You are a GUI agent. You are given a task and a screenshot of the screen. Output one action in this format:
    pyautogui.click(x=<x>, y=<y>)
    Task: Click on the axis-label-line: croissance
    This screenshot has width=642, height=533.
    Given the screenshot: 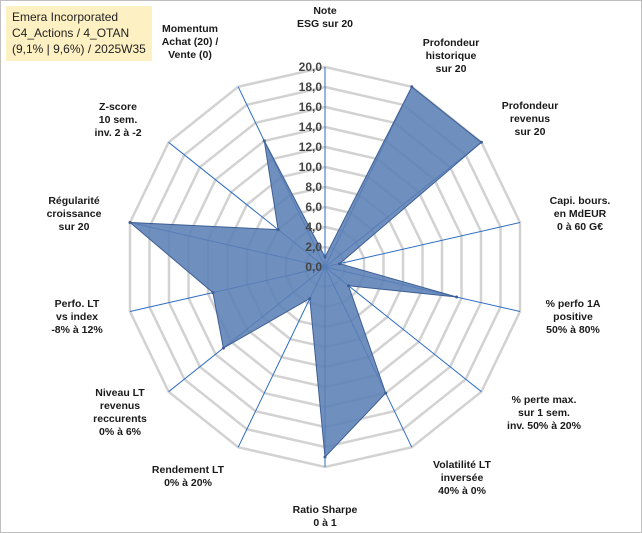 What is the action you would take?
    pyautogui.click(x=74, y=214)
    